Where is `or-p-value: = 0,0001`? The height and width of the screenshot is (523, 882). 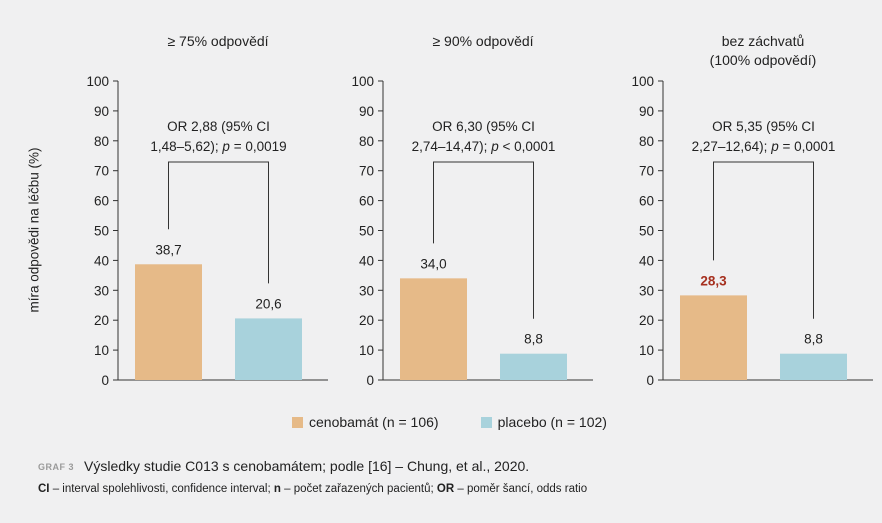
or-p-value: = 0,0001 is located at coordinates (807, 146).